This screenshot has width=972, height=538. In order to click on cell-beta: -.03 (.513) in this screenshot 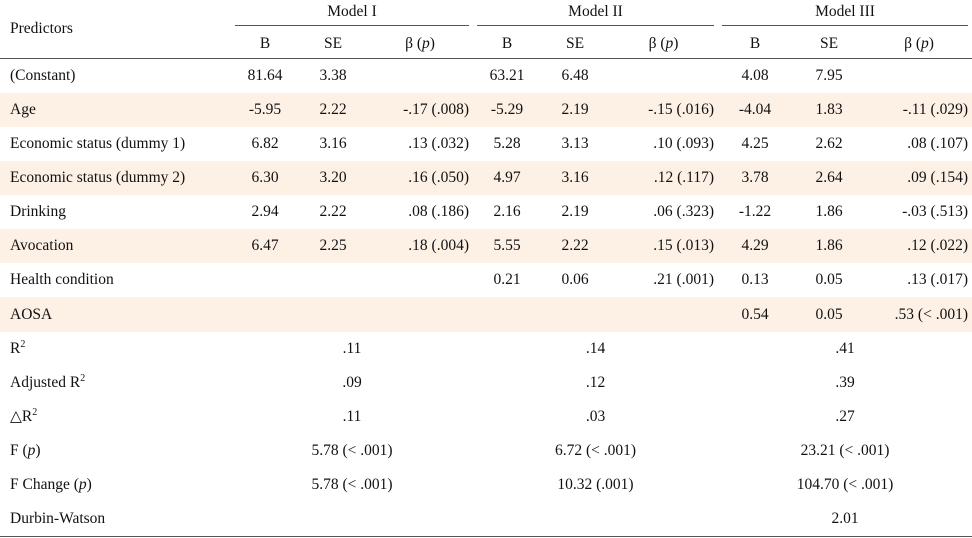, I will do `click(935, 212)`.